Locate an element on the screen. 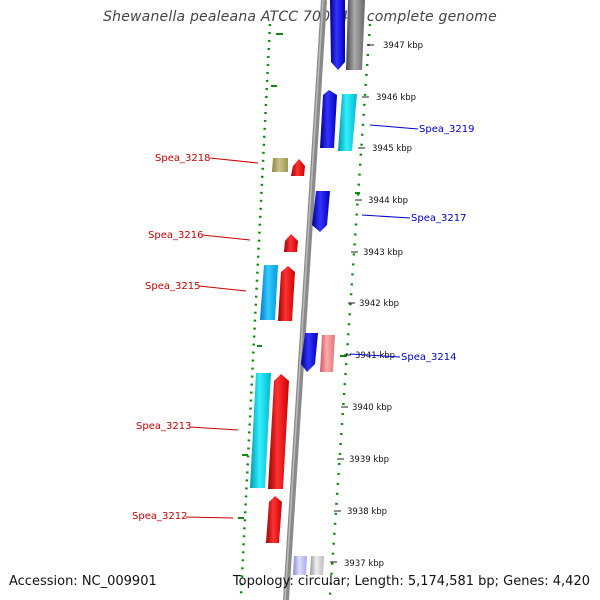 Image resolution: width=600 pixels, height=600 pixels. tick-label-3940: 3940 kbp is located at coordinates (372, 408).